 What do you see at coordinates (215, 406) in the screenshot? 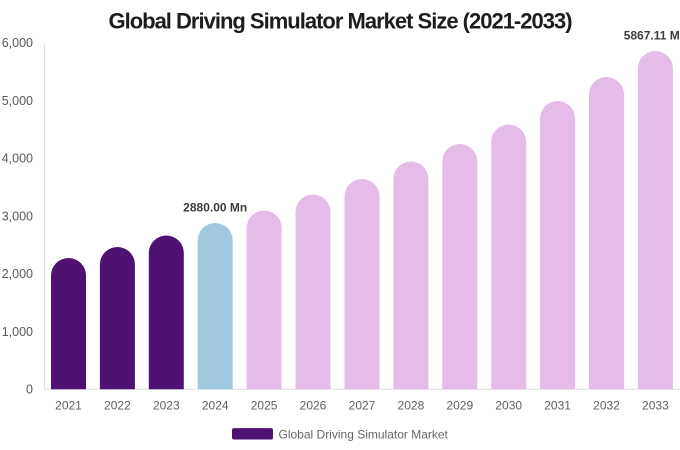
I see `svg-text: 2024` at bounding box center [215, 406].